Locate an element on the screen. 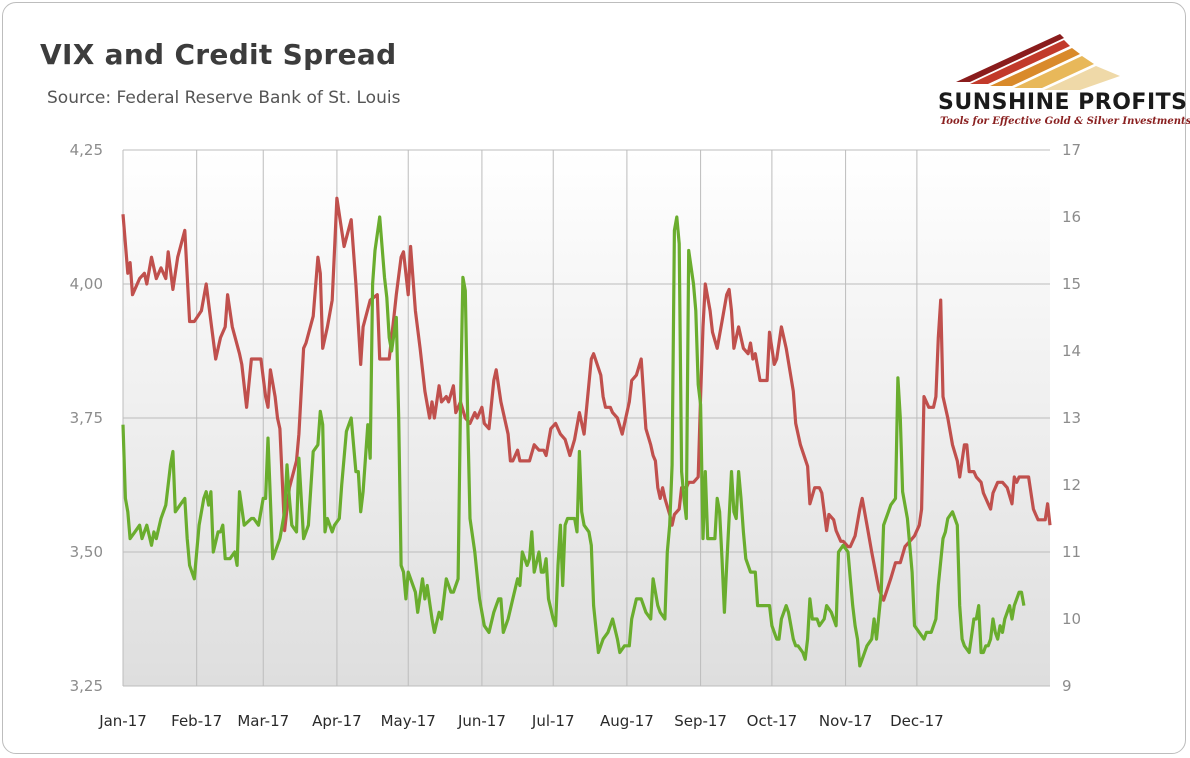 The width and height of the screenshot is (1190, 758). y-left-tick-label: 4,25 is located at coordinates (86, 150).